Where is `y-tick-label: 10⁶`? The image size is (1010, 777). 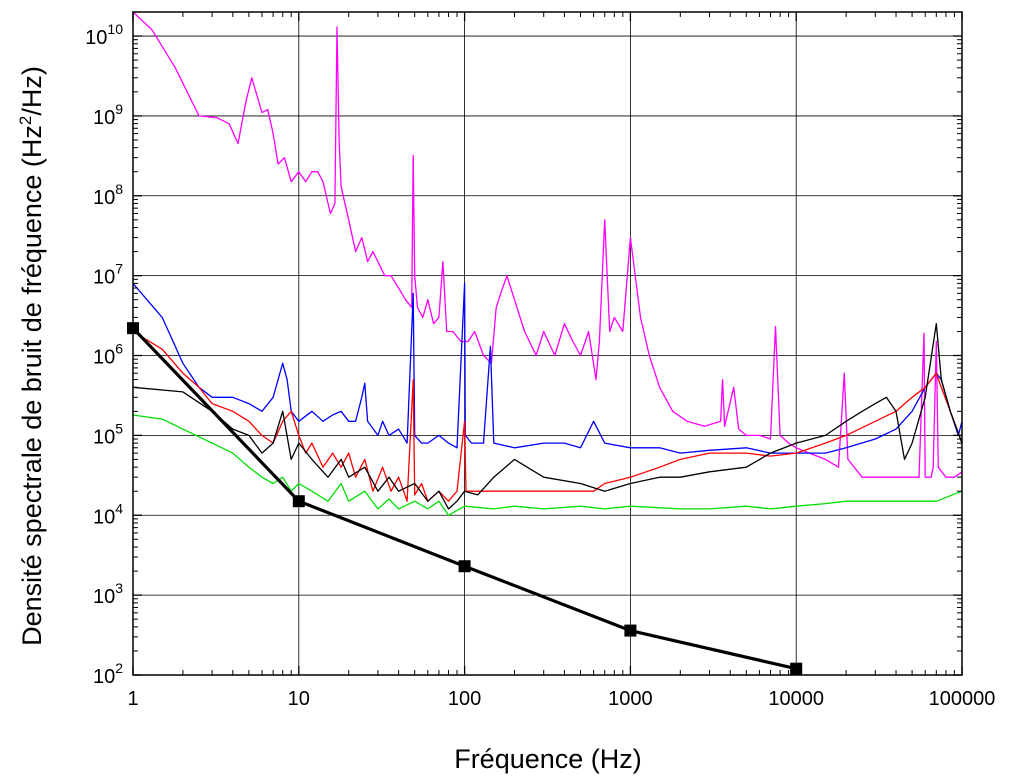
y-tick-label: 10⁶ is located at coordinates (108, 355).